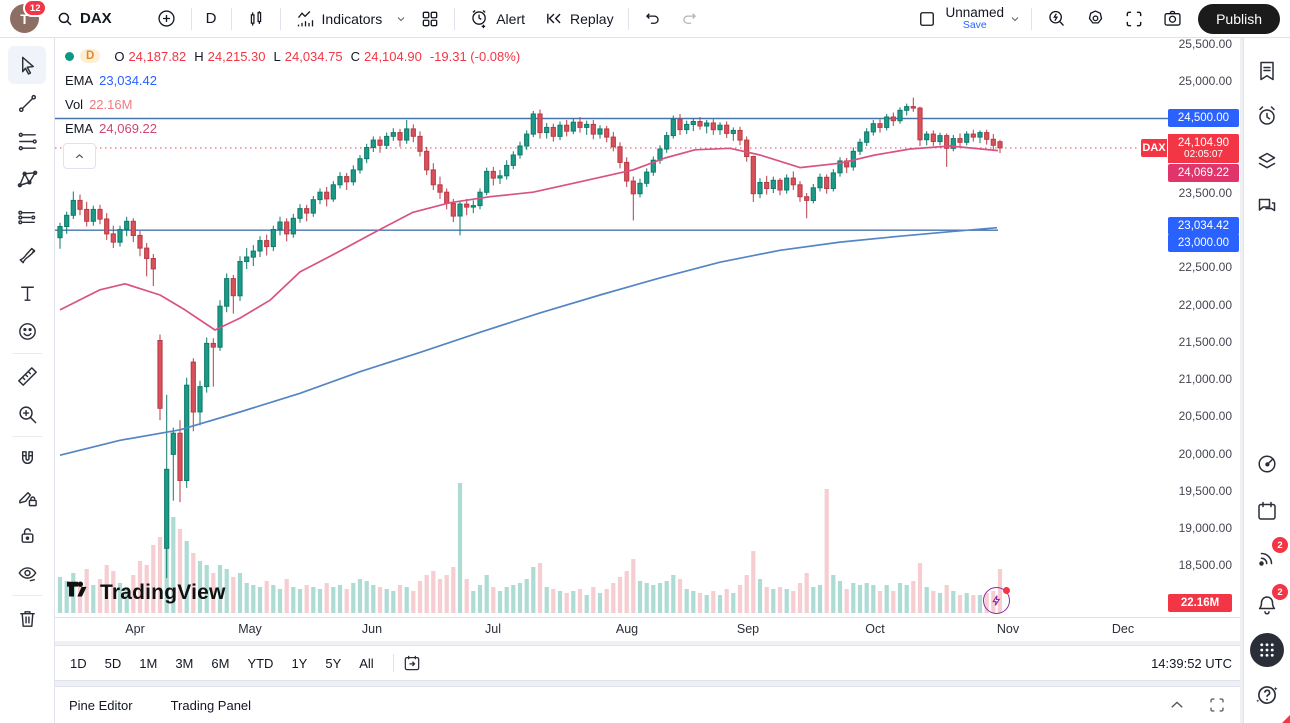 This screenshot has width=1290, height=723. What do you see at coordinates (1267, 71) in the screenshot?
I see `sidebar-watchlist-button` at bounding box center [1267, 71].